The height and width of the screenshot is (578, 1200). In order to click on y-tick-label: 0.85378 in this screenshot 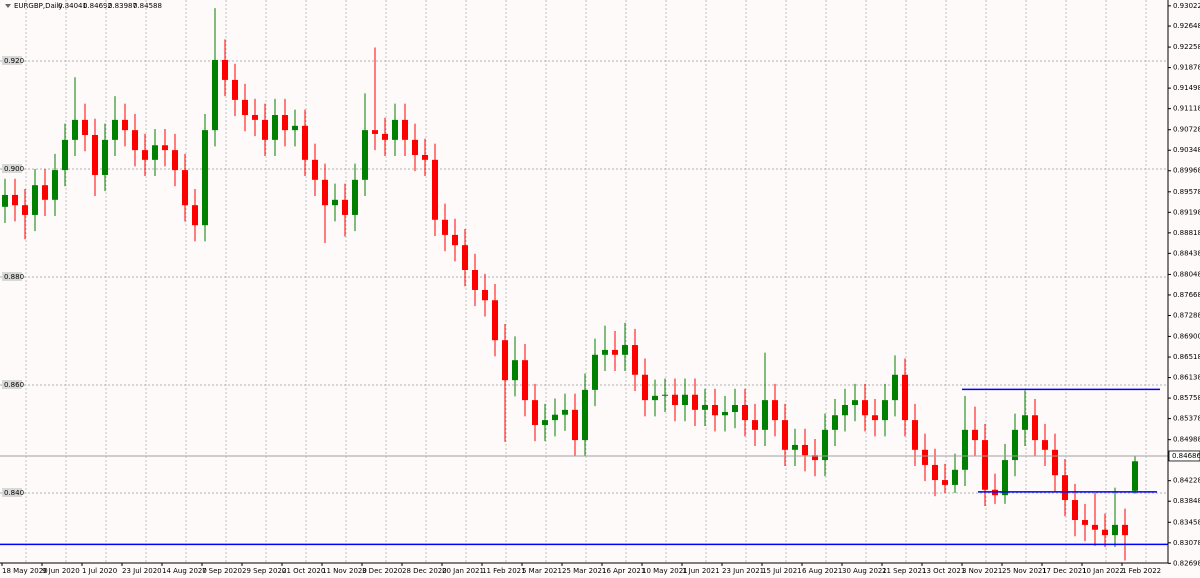, I will do `click(1186, 419)`.